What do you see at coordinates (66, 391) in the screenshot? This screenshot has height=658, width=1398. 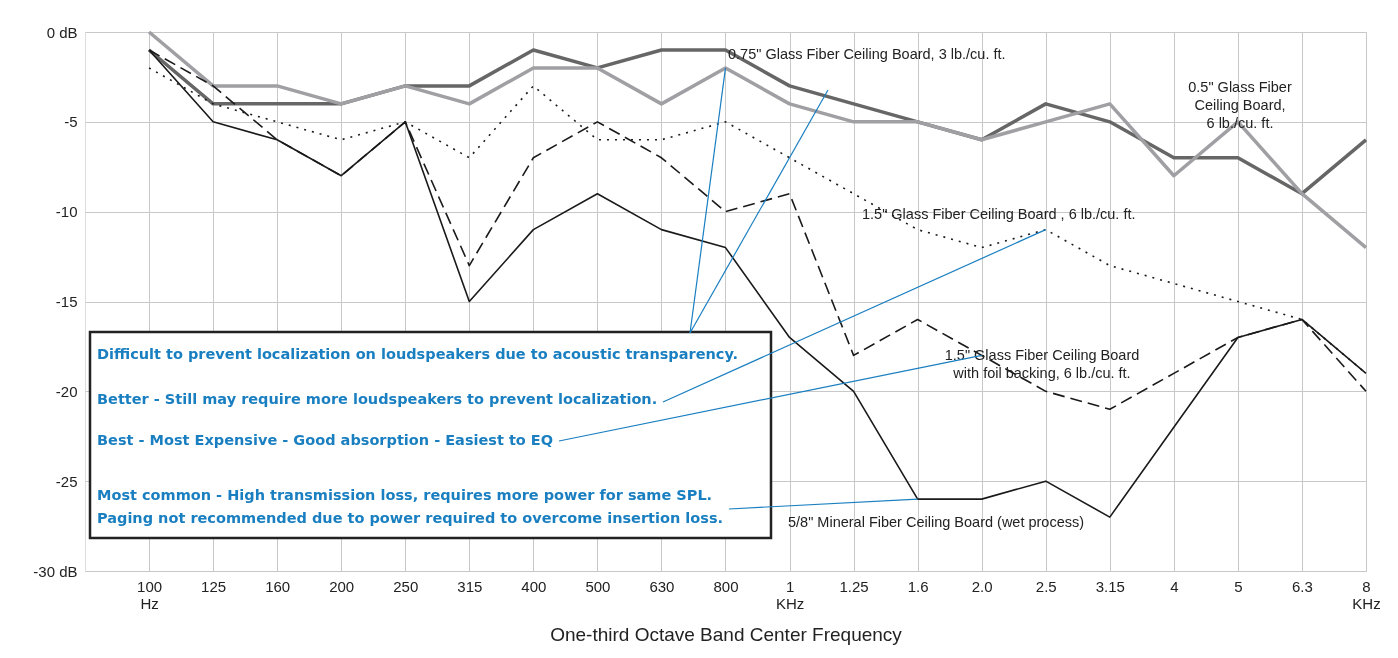 I see `y-tick-label: -20` at bounding box center [66, 391].